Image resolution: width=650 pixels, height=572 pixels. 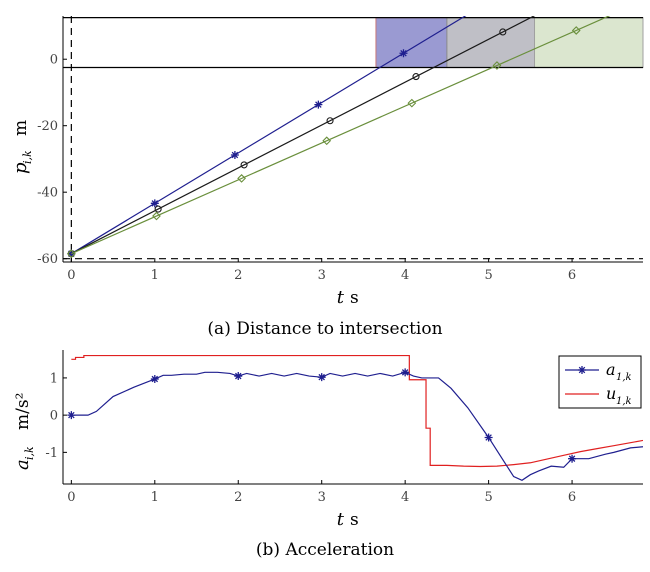 What do you see at coordinates (324, 329) in the screenshot?
I see `chart-title: (a) Distance to intersection` at bounding box center [324, 329].